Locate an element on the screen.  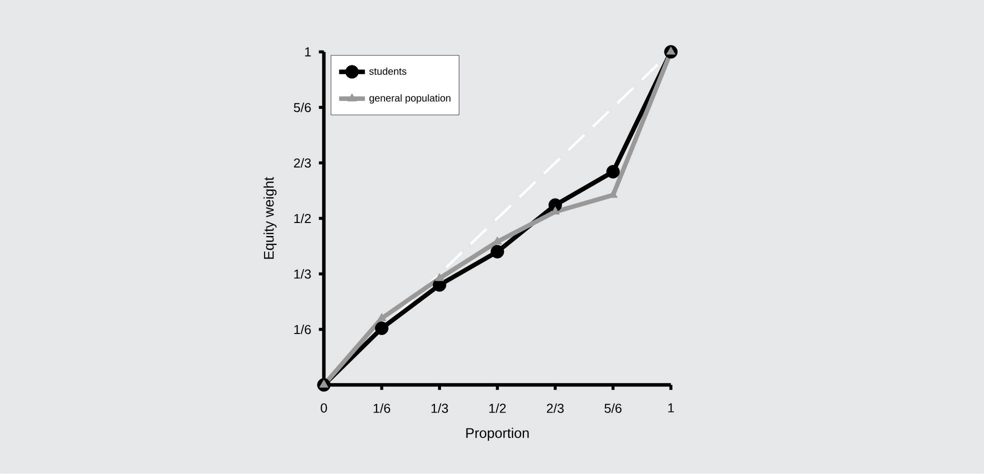
legend-label: general population is located at coordinates (409, 99).